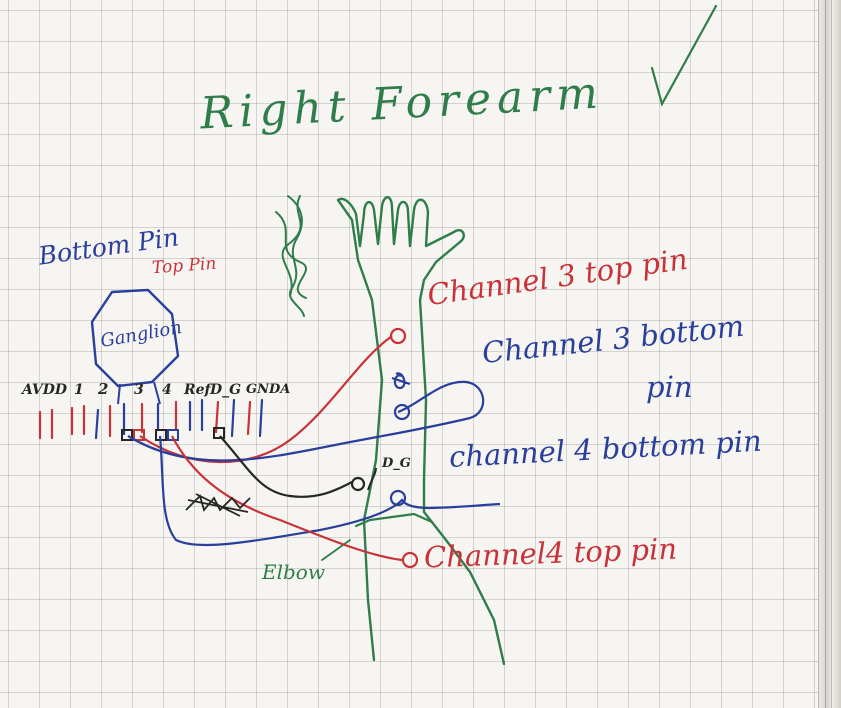 The height and width of the screenshot is (708, 841). Describe the element at coordinates (218, 505) in the screenshot. I see `scribble-label-mark` at that location.